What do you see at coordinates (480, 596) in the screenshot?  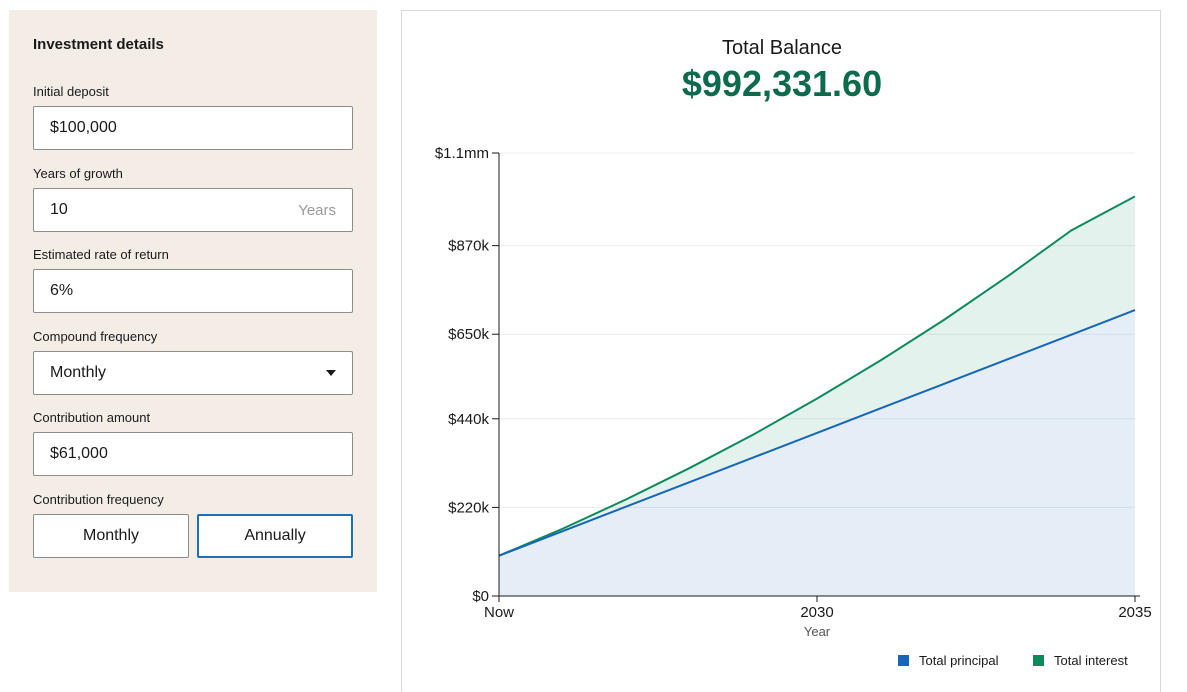 I see `y-tick-label: $0` at bounding box center [480, 596].